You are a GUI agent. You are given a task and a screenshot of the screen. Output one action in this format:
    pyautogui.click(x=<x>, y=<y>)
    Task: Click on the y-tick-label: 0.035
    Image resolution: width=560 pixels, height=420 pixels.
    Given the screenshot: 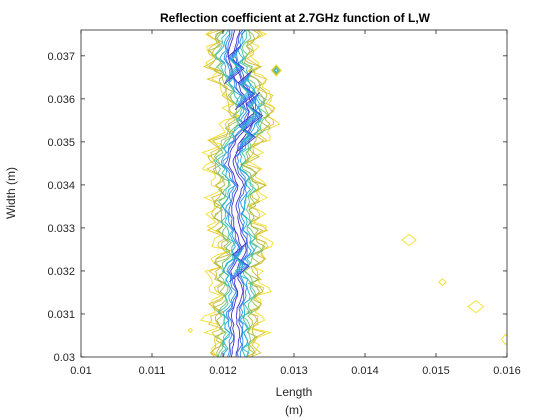 What is the action you would take?
    pyautogui.click(x=61, y=143)
    